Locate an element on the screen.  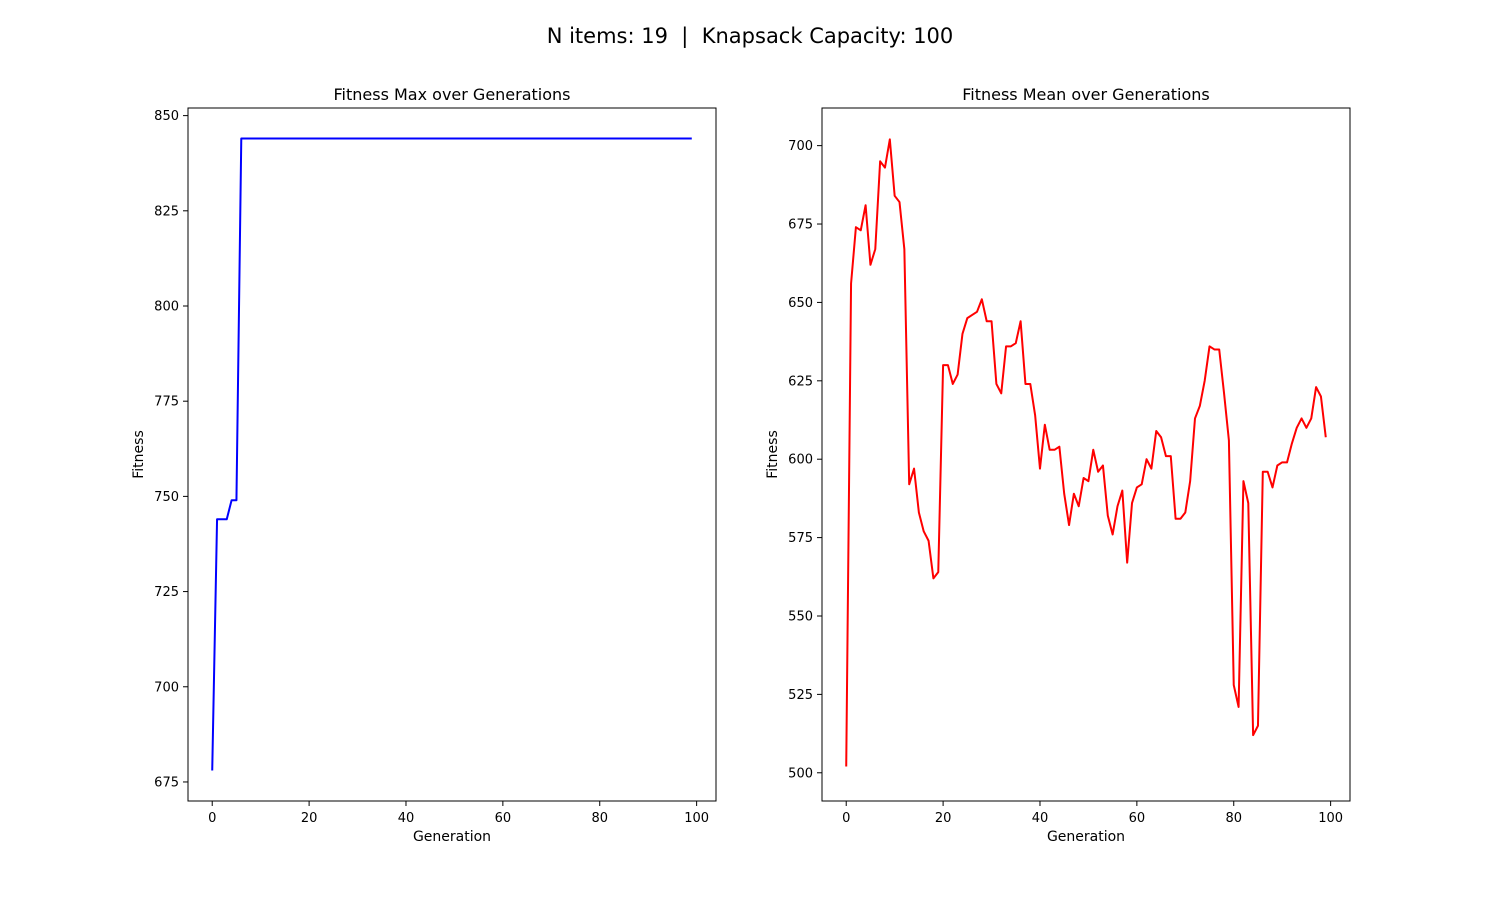
chart-2-xtick-label: 0 is located at coordinates (846, 818).